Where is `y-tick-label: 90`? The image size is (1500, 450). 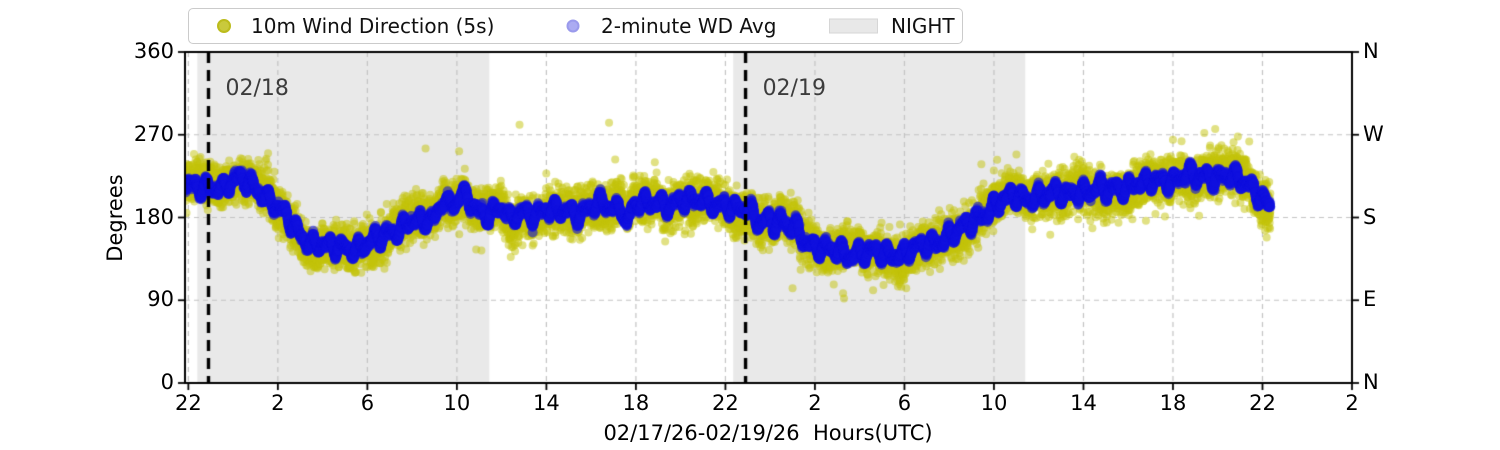 y-tick-label: 90 is located at coordinates (160, 299).